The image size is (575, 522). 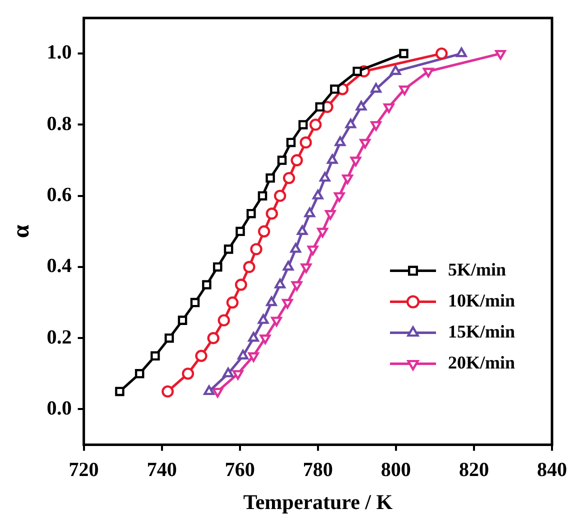 What do you see at coordinates (477, 269) in the screenshot?
I see `legend-label: 5K/min` at bounding box center [477, 269].